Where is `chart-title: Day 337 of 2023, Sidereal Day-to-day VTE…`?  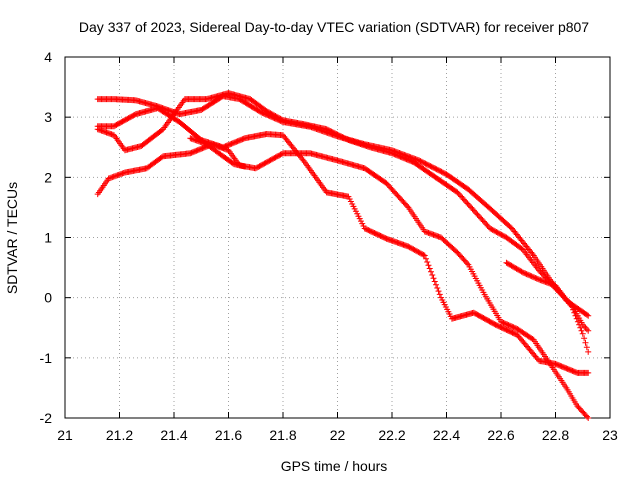 chart-title: Day 337 of 2023, Sidereal Day-to-day VTE… is located at coordinates (334, 27).